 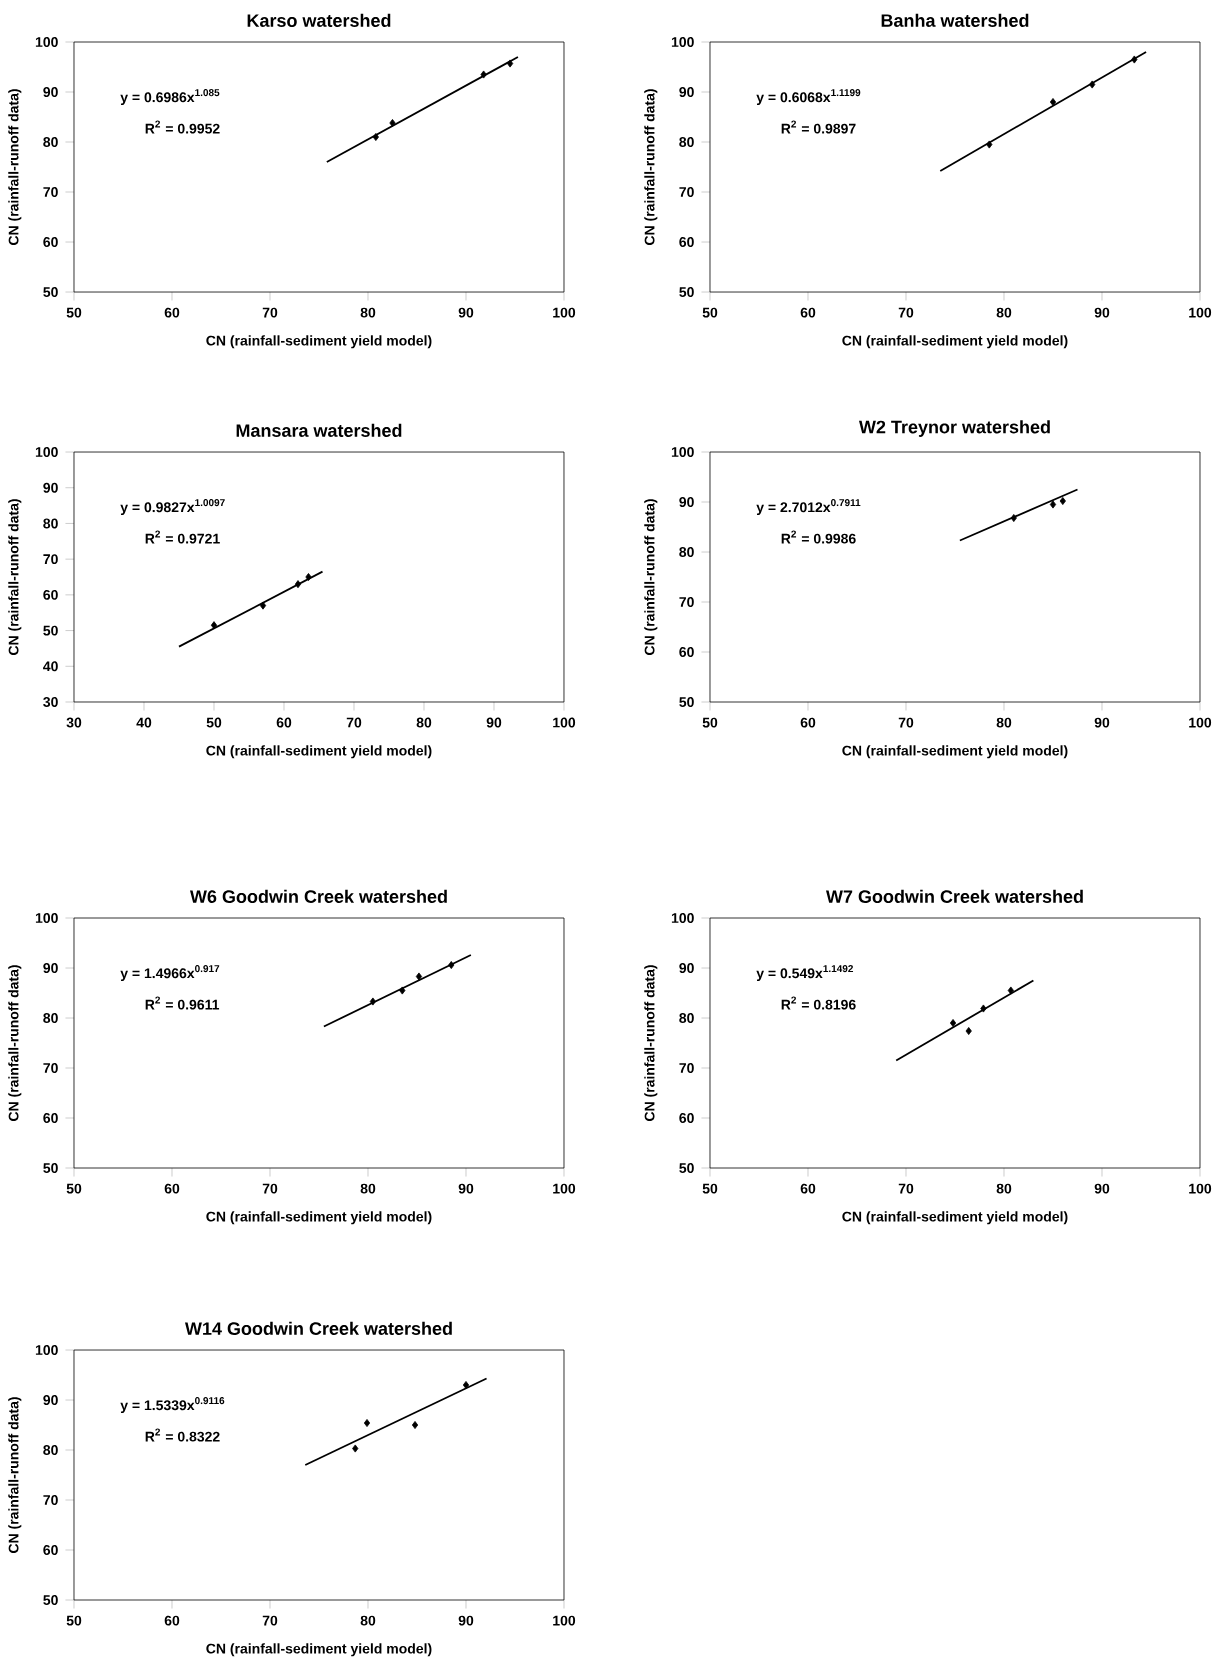 I want to click on annotation: R$^{2}$ = 0.9721, so click(x=182, y=537).